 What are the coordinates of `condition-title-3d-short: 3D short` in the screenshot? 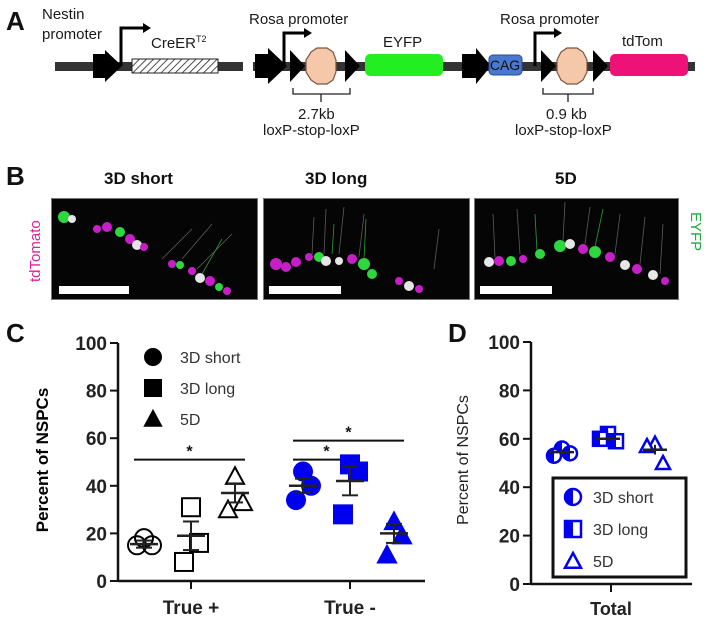 It's located at (138, 178).